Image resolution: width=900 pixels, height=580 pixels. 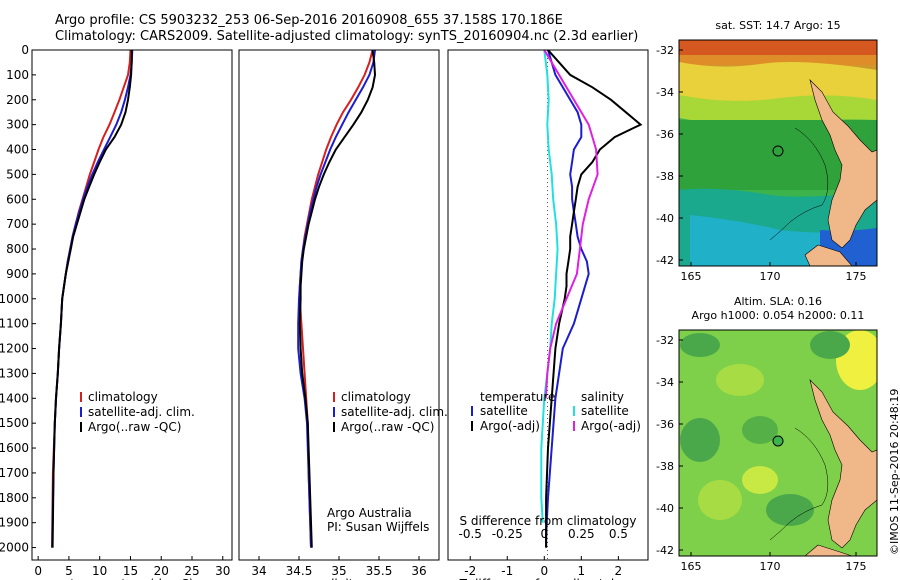 I want to click on temperature-curves, so click(x=92, y=299).